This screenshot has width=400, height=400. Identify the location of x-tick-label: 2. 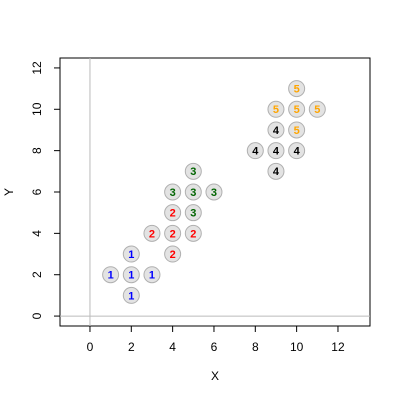
(131, 347).